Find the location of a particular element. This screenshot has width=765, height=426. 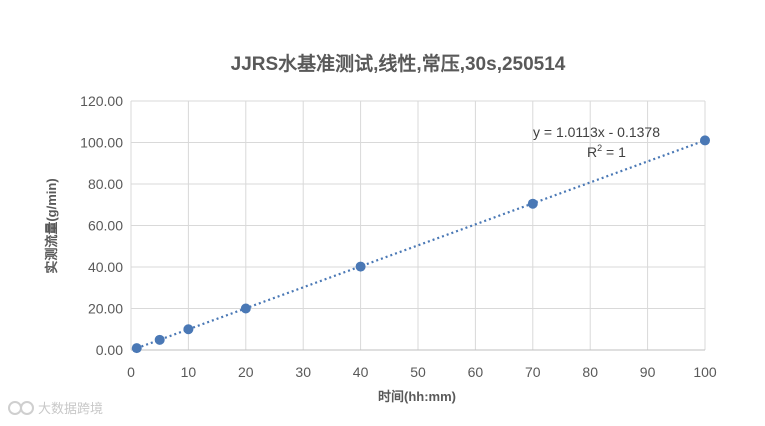

y-tick-label: 60.00 is located at coordinates (105, 226).